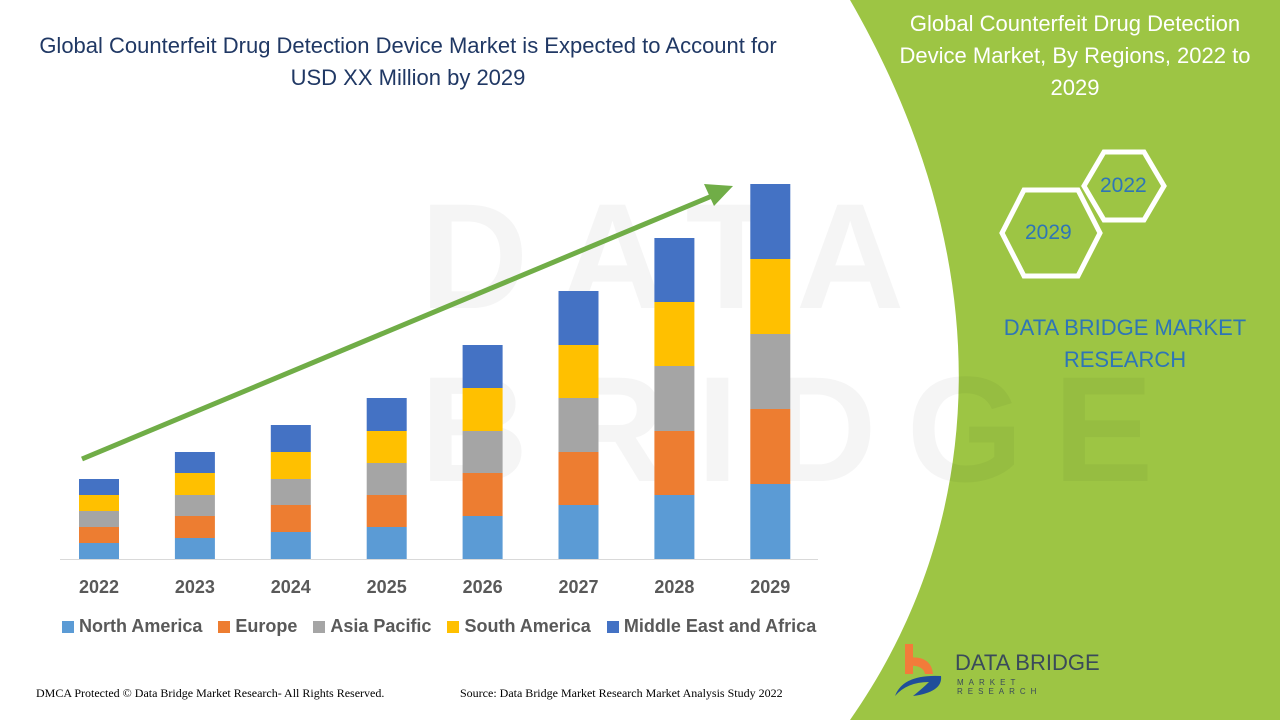 The image size is (1280, 720). What do you see at coordinates (718, 195) in the screenshot?
I see `trend-arrow-head` at bounding box center [718, 195].